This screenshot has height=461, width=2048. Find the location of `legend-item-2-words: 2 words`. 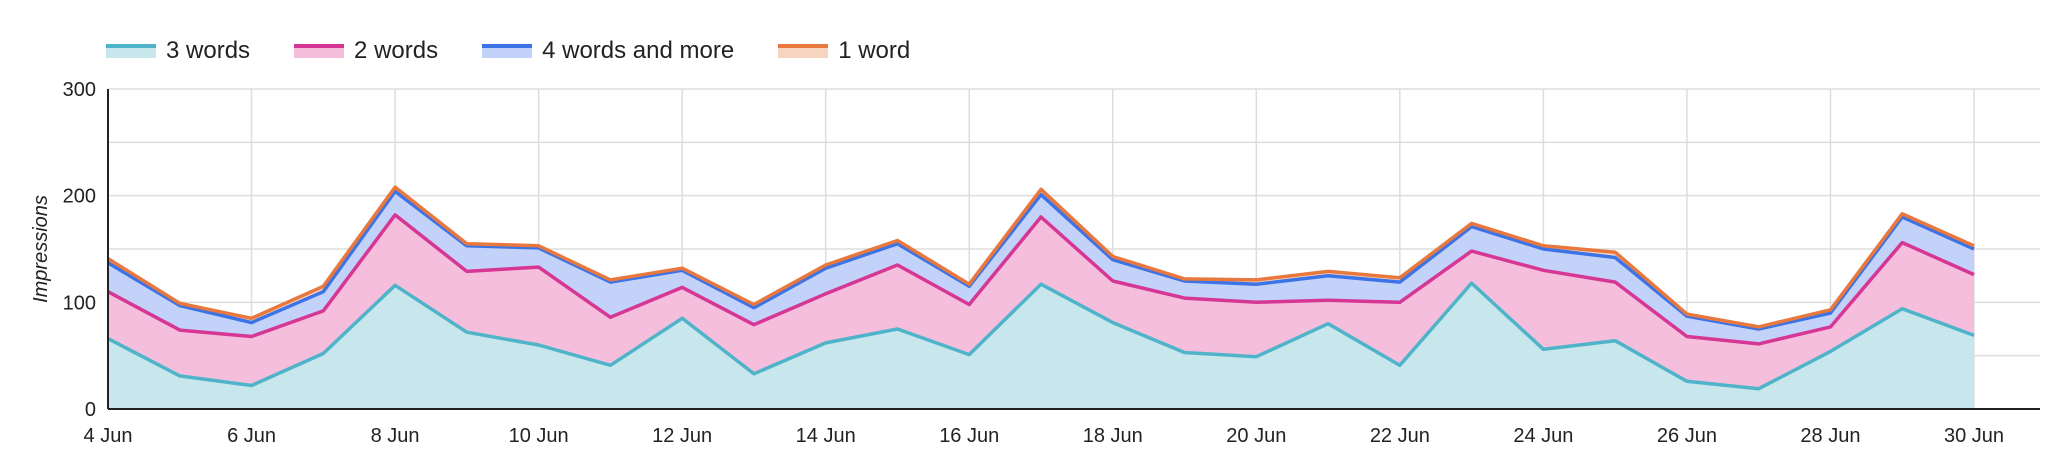

legend-item-2-words: 2 words is located at coordinates (366, 51).